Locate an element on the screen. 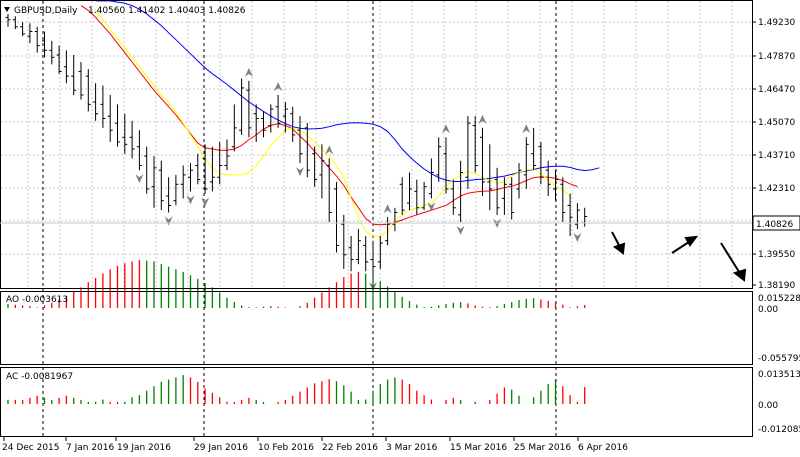 This screenshot has height=457, width=800. ac-level-label: 0.013513 is located at coordinates (779, 375).